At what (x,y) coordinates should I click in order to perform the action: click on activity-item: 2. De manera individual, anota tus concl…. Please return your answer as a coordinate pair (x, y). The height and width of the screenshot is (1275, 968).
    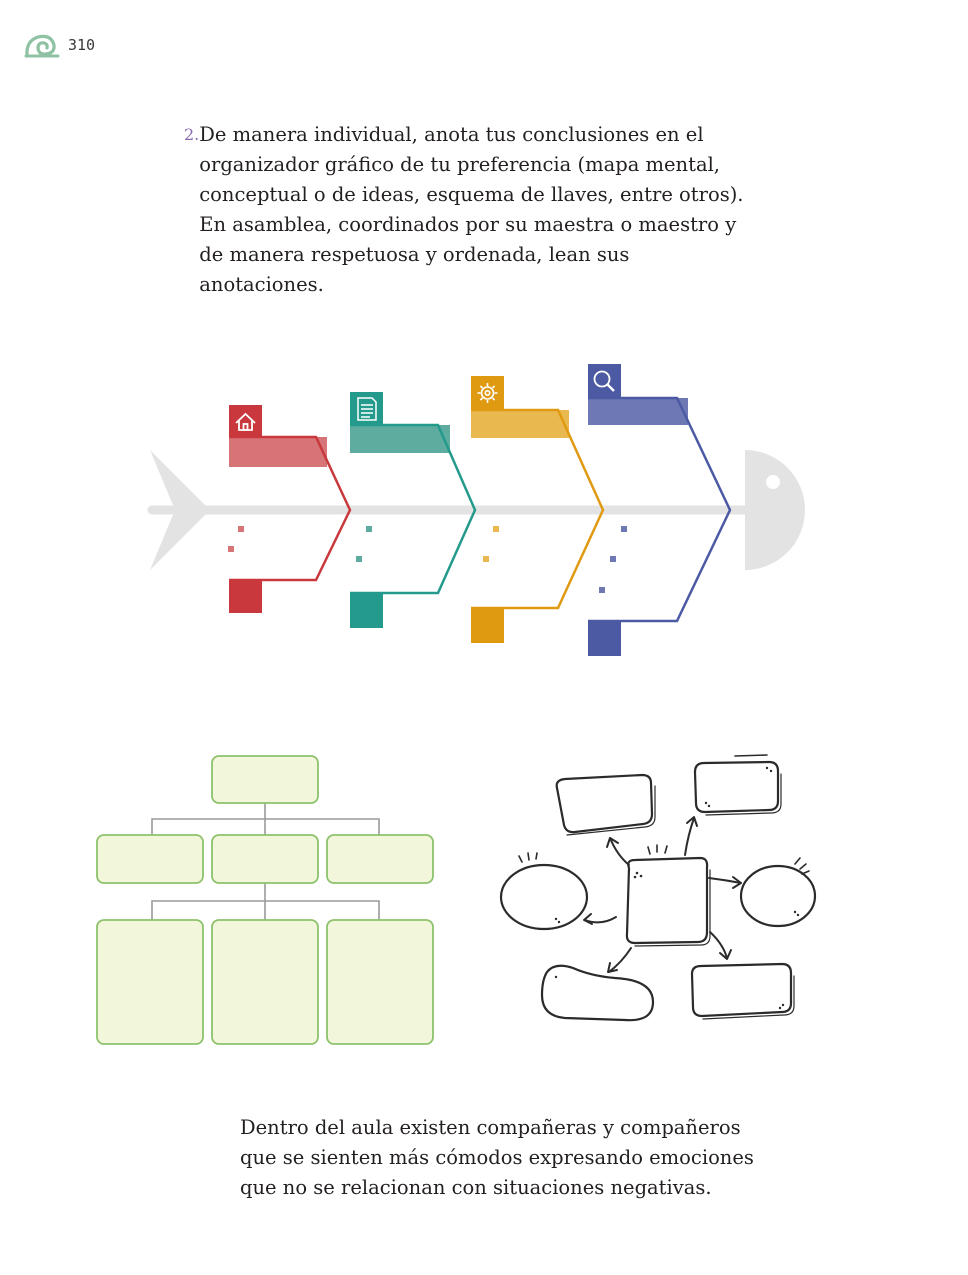
    Looking at the image, I should click on (464, 210).